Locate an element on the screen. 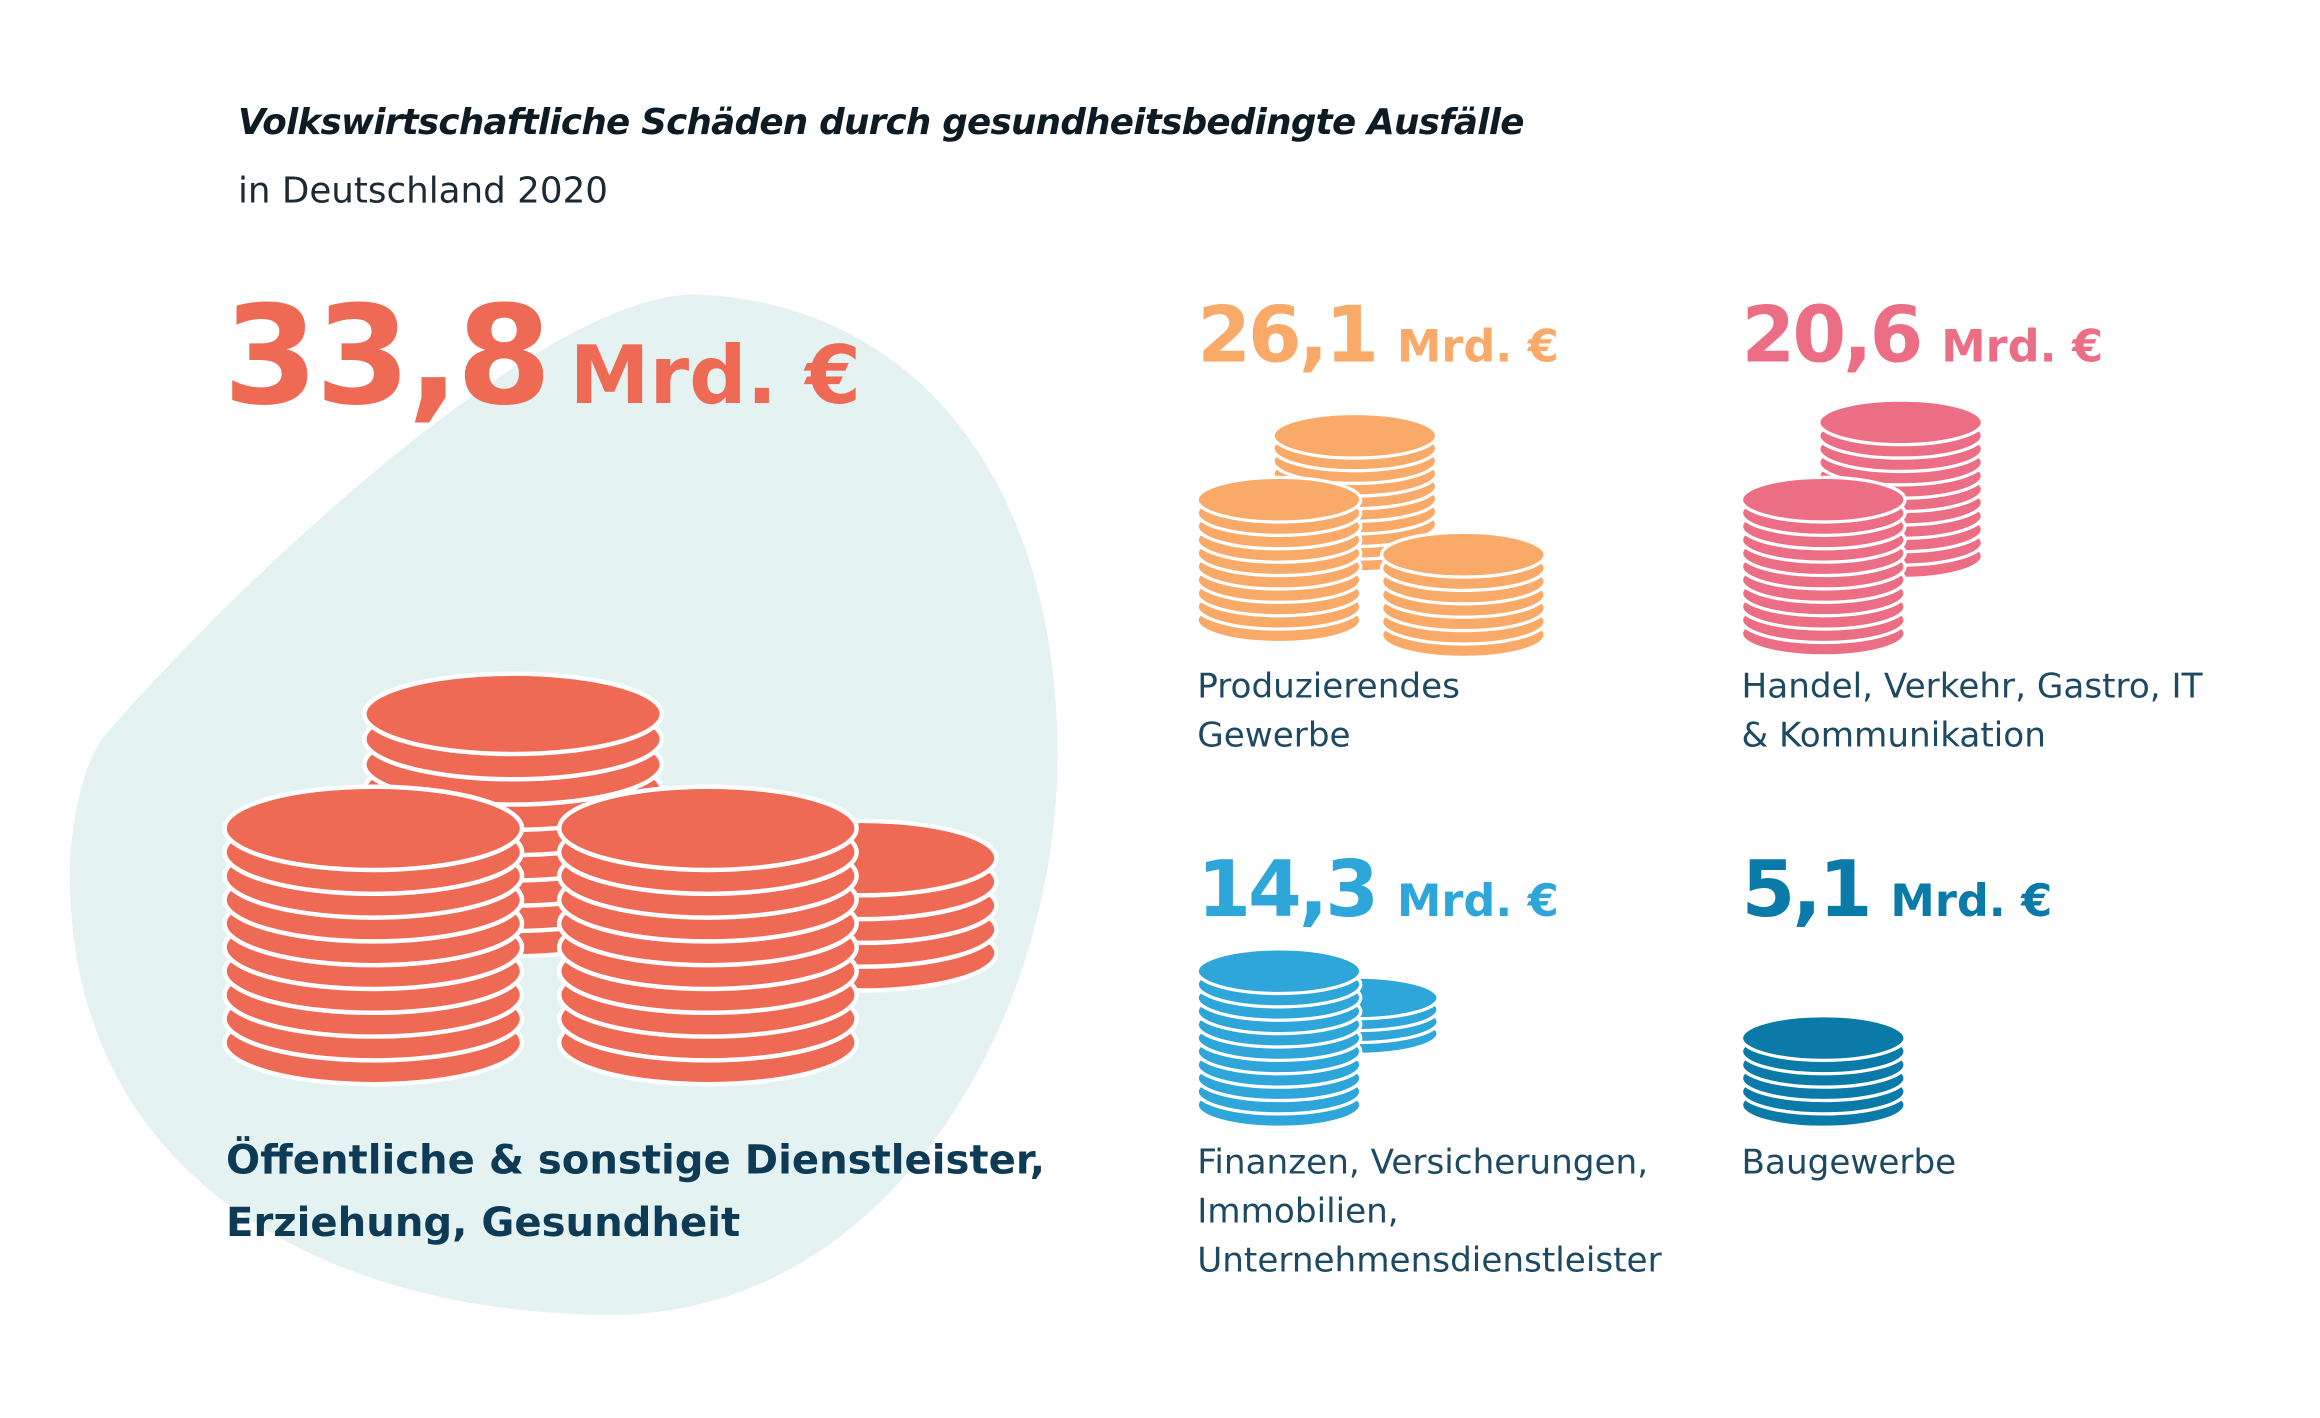 The image size is (2320, 1418). value-handel: 20,6 Mrd. € is located at coordinates (1923, 335).